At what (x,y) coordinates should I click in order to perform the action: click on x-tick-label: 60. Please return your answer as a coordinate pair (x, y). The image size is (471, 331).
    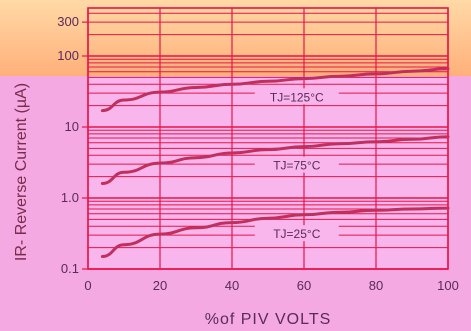
    Looking at the image, I should click on (304, 285).